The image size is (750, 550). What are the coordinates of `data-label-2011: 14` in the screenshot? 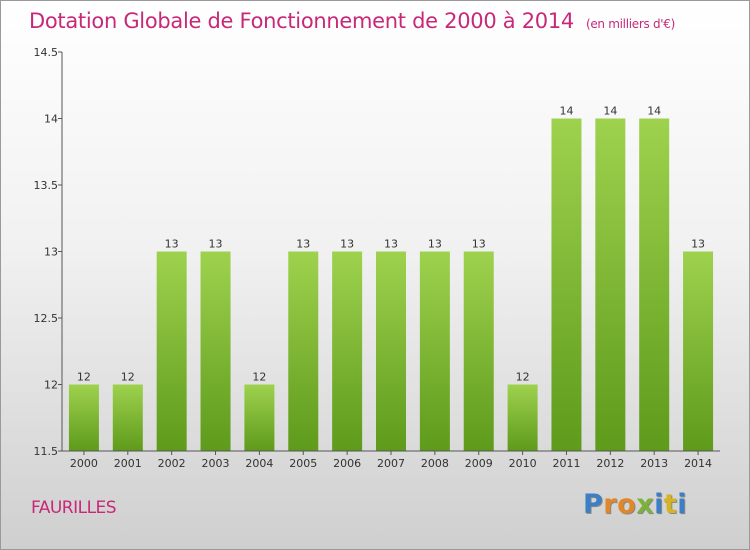 It's located at (566, 111).